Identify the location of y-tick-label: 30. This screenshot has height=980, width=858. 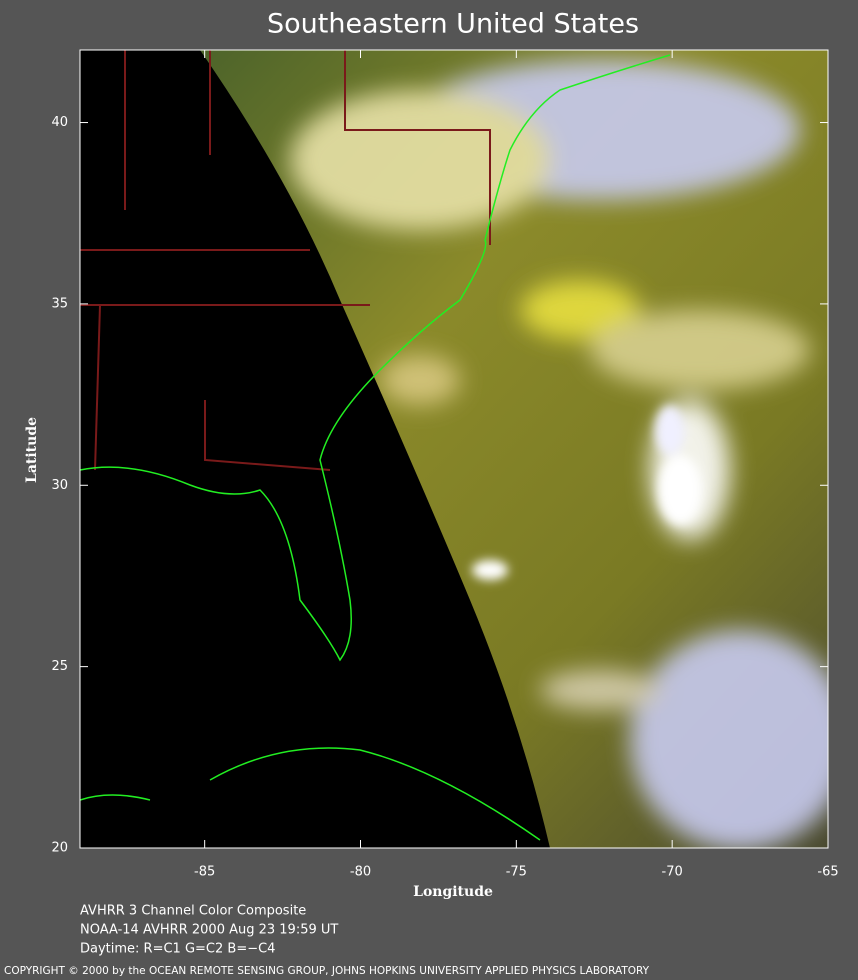
(59, 485).